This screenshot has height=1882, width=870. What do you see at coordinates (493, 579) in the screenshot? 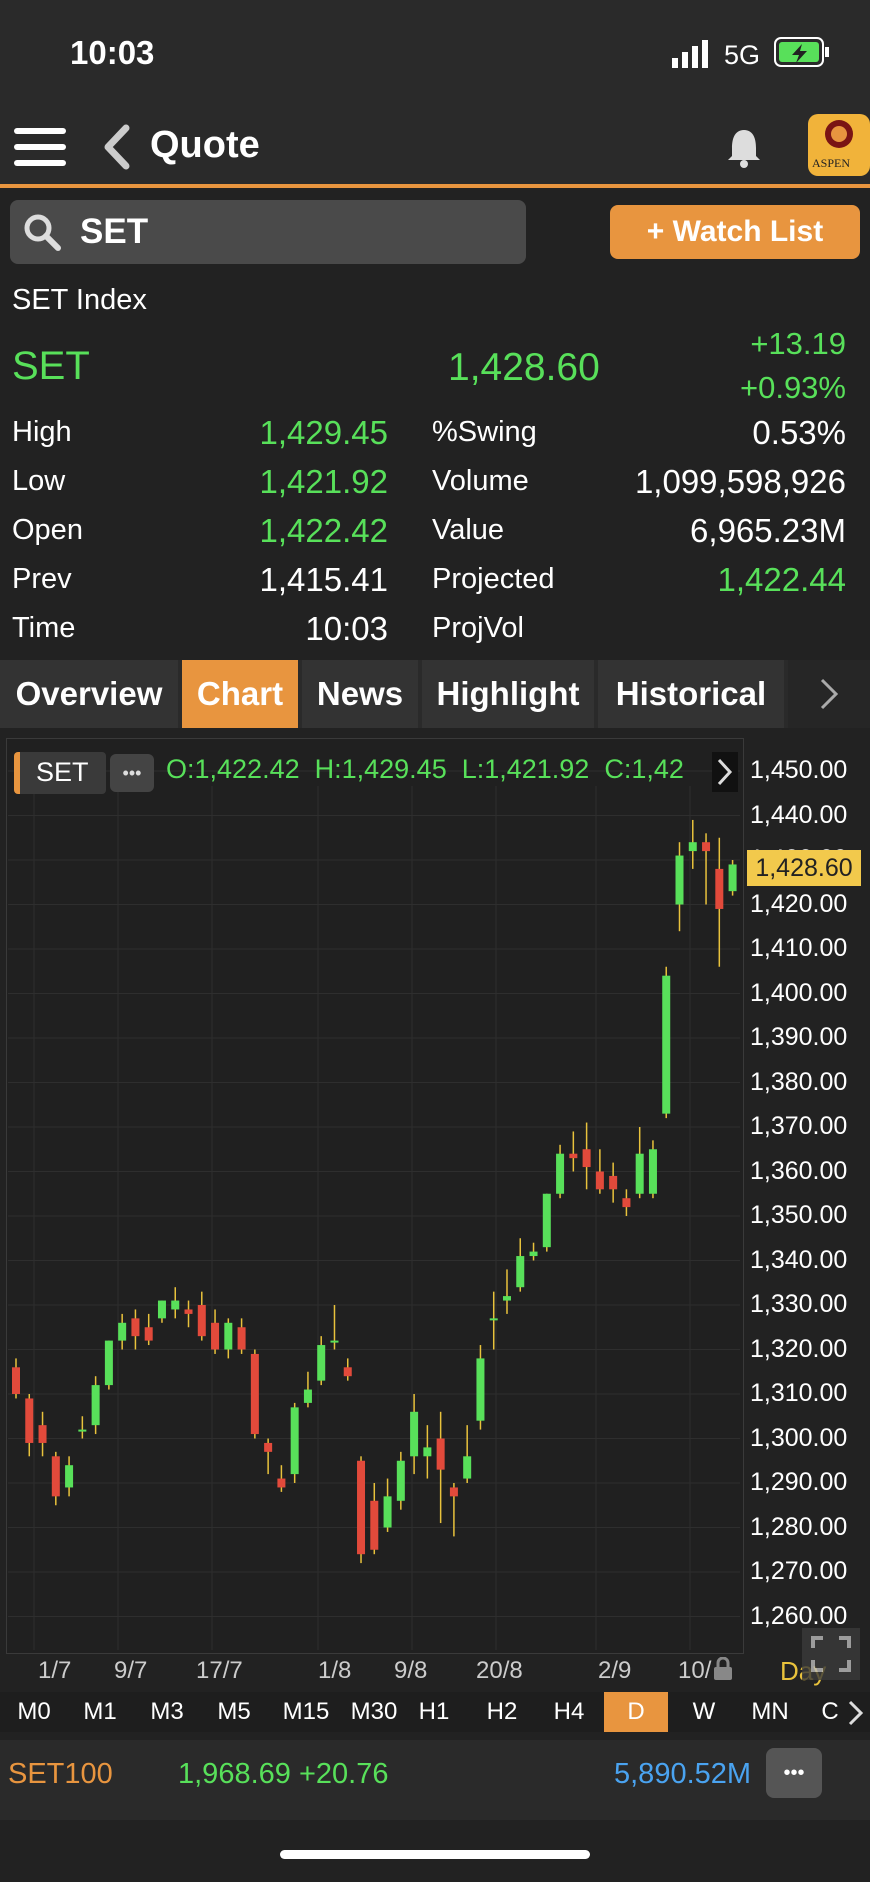
I see `stat-label: Projected` at bounding box center [493, 579].